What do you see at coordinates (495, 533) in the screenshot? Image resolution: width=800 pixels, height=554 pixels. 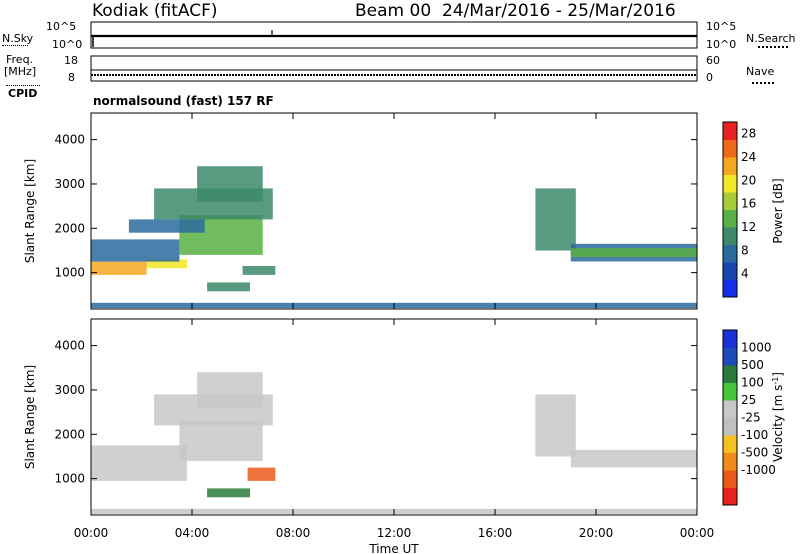 I see `x-tick-label: 16:00` at bounding box center [495, 533].